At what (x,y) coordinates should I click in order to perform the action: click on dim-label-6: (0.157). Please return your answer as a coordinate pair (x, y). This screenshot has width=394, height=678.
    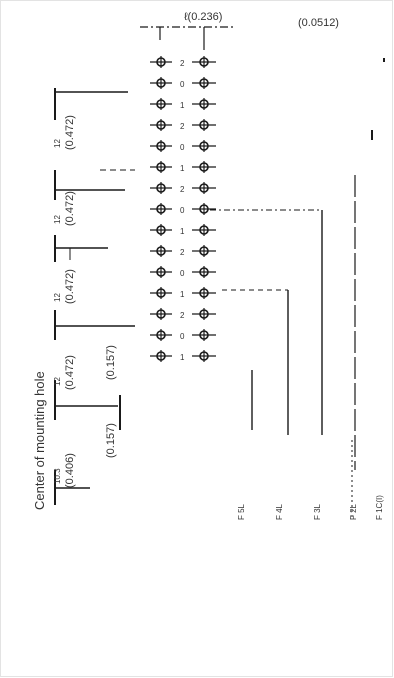
    Looking at the image, I should click on (111, 362).